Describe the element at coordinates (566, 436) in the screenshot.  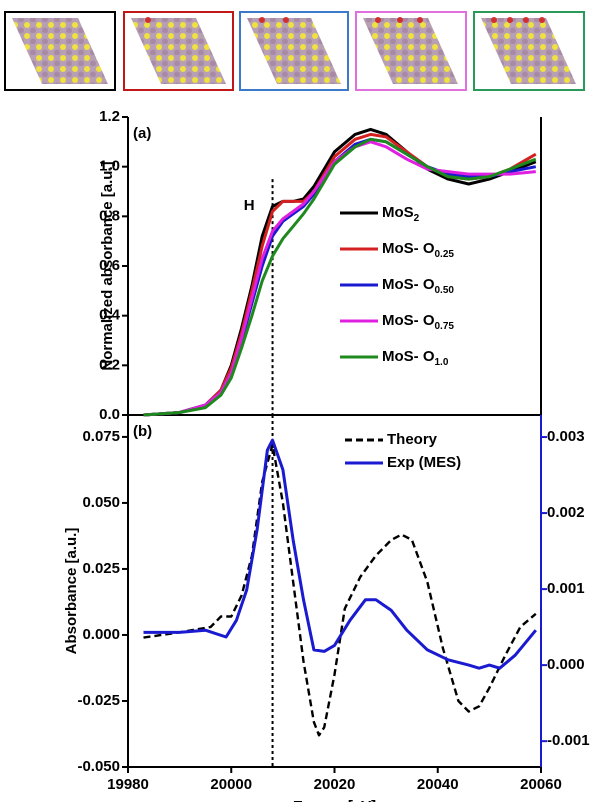
I see `y2-tick-label: 0.003` at that location.